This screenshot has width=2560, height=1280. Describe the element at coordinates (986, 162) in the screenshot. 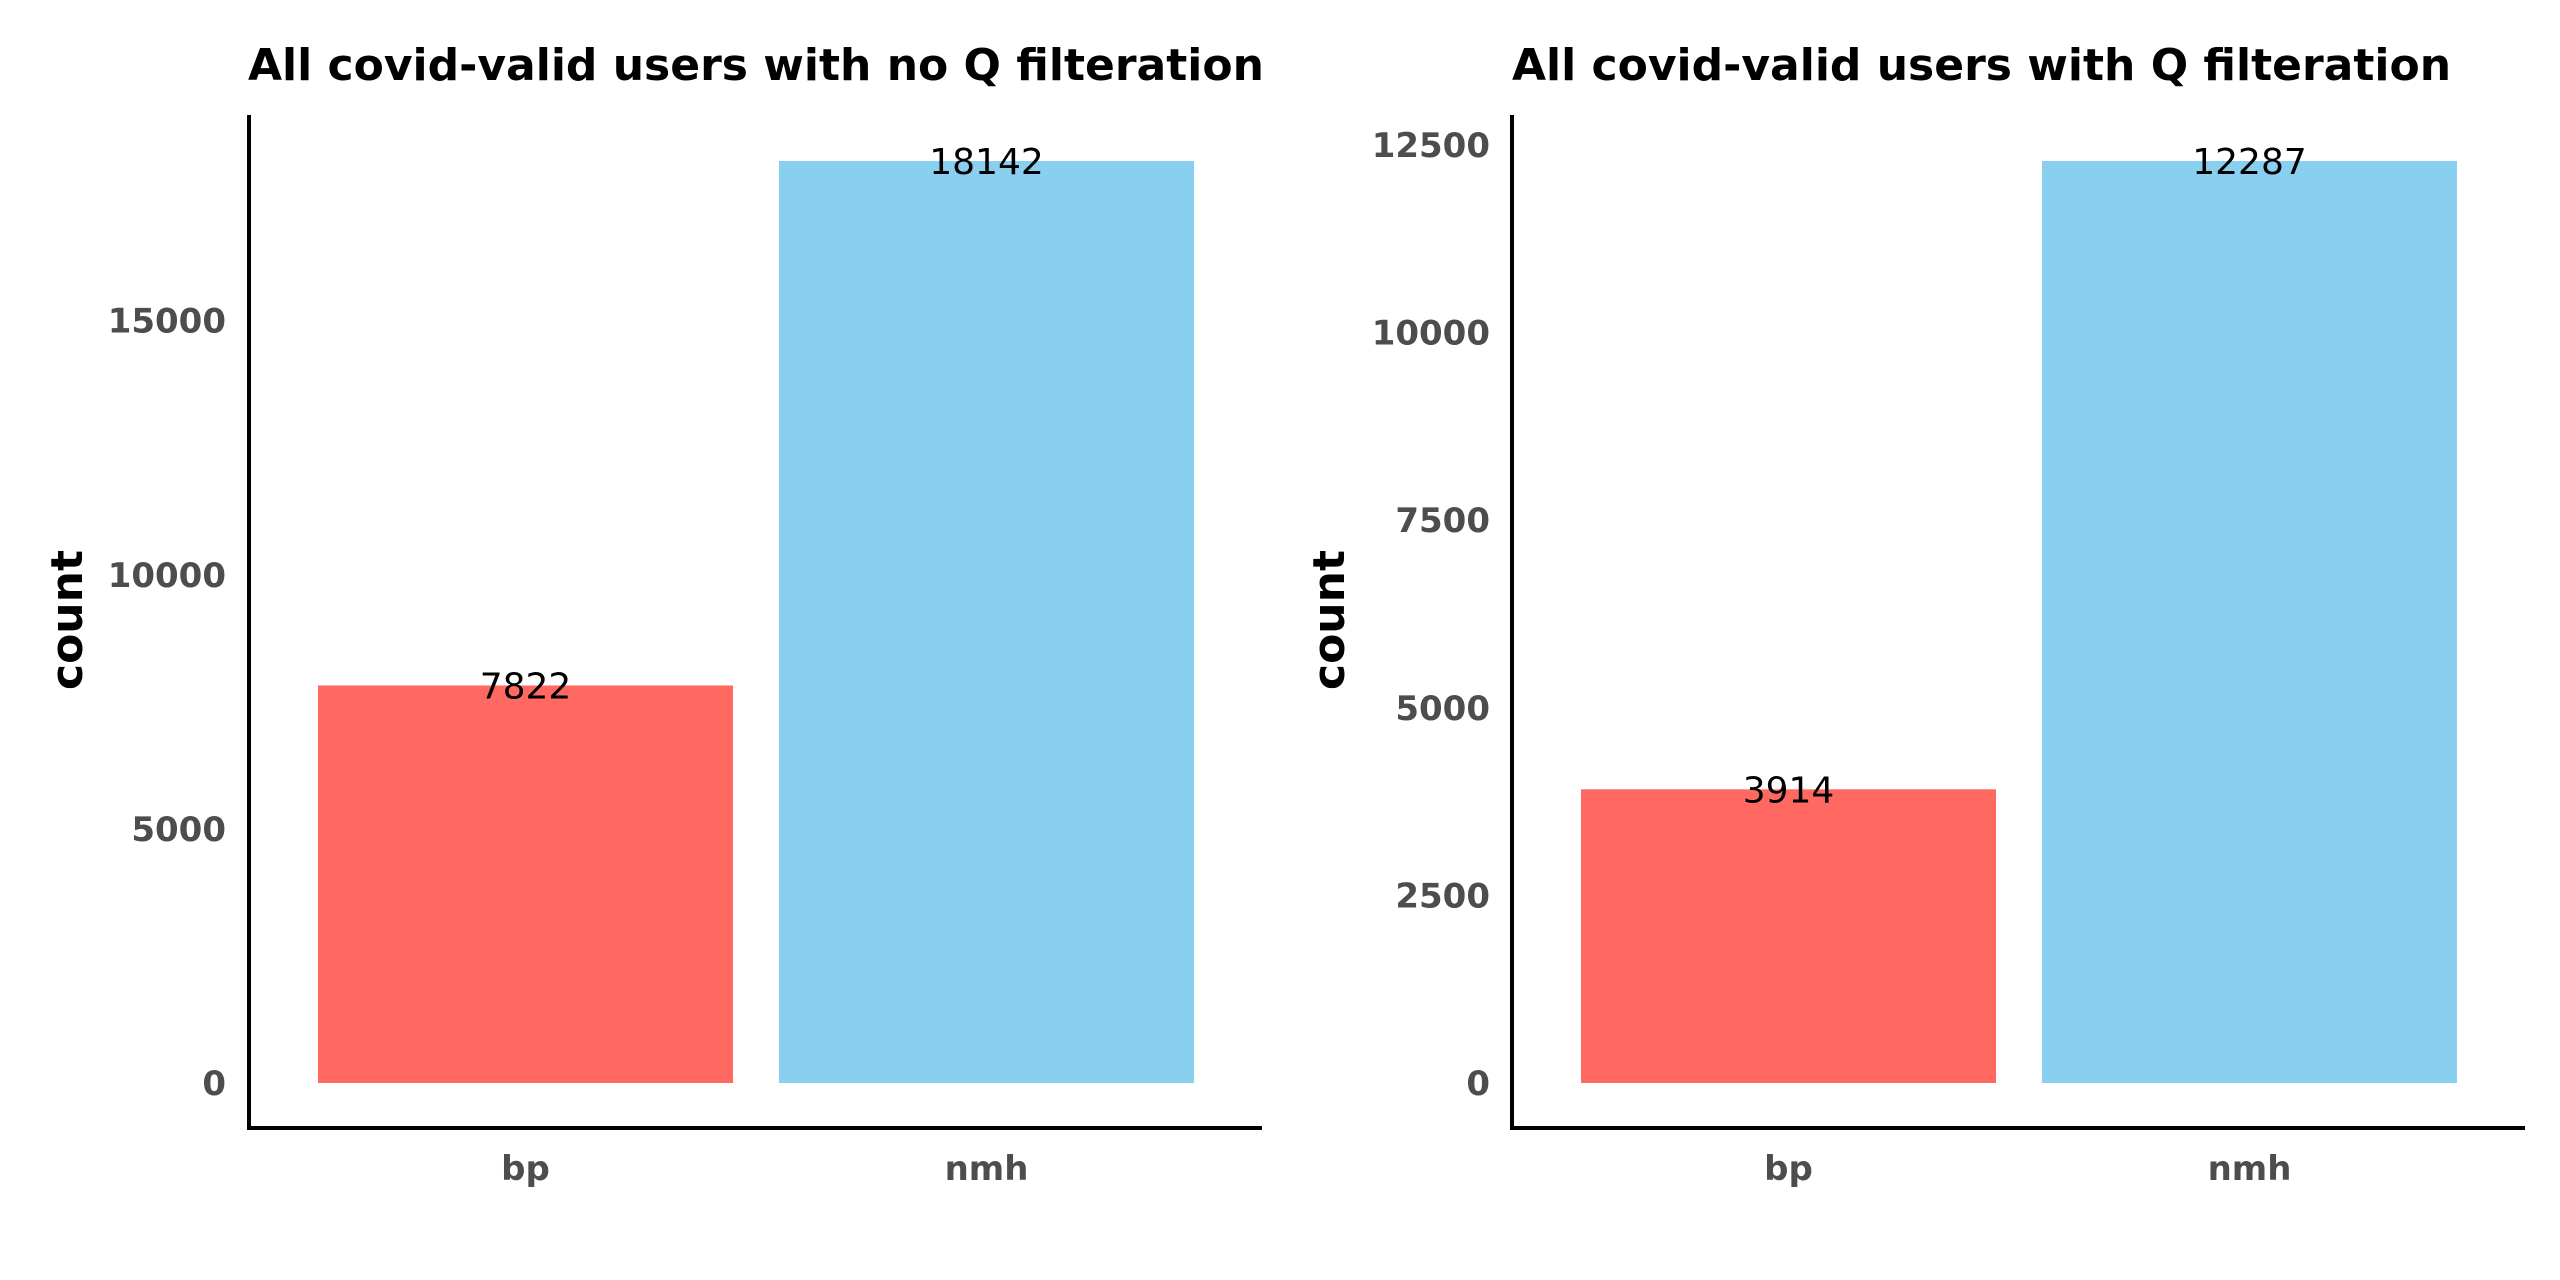

I see `data-label-nmh: 18142` at that location.